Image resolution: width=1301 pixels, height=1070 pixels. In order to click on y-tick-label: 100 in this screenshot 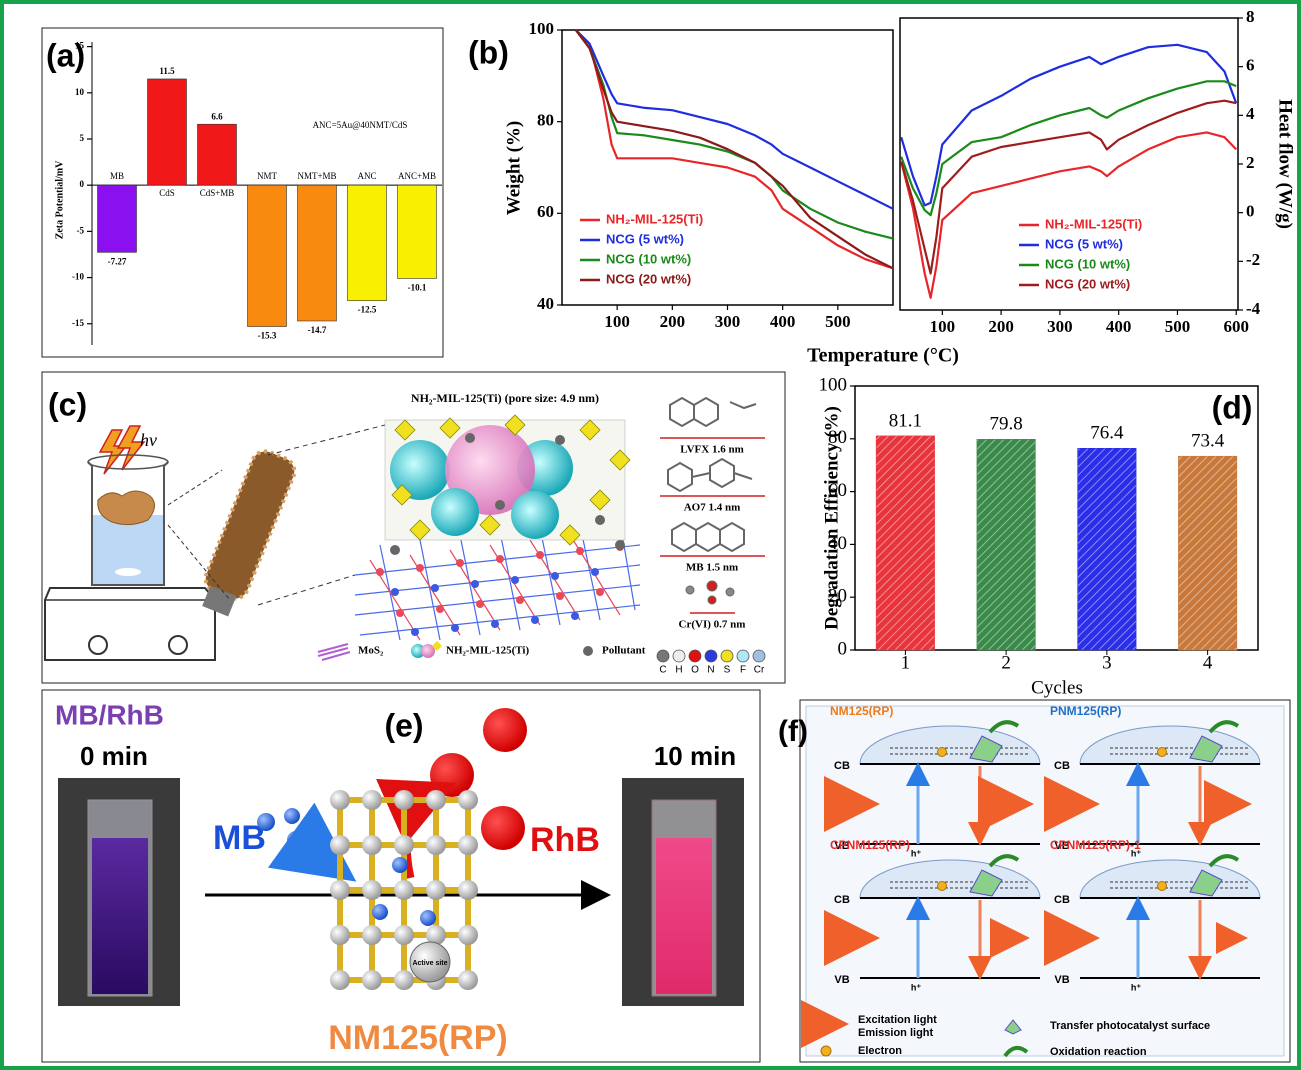, I will do `click(833, 384)`.